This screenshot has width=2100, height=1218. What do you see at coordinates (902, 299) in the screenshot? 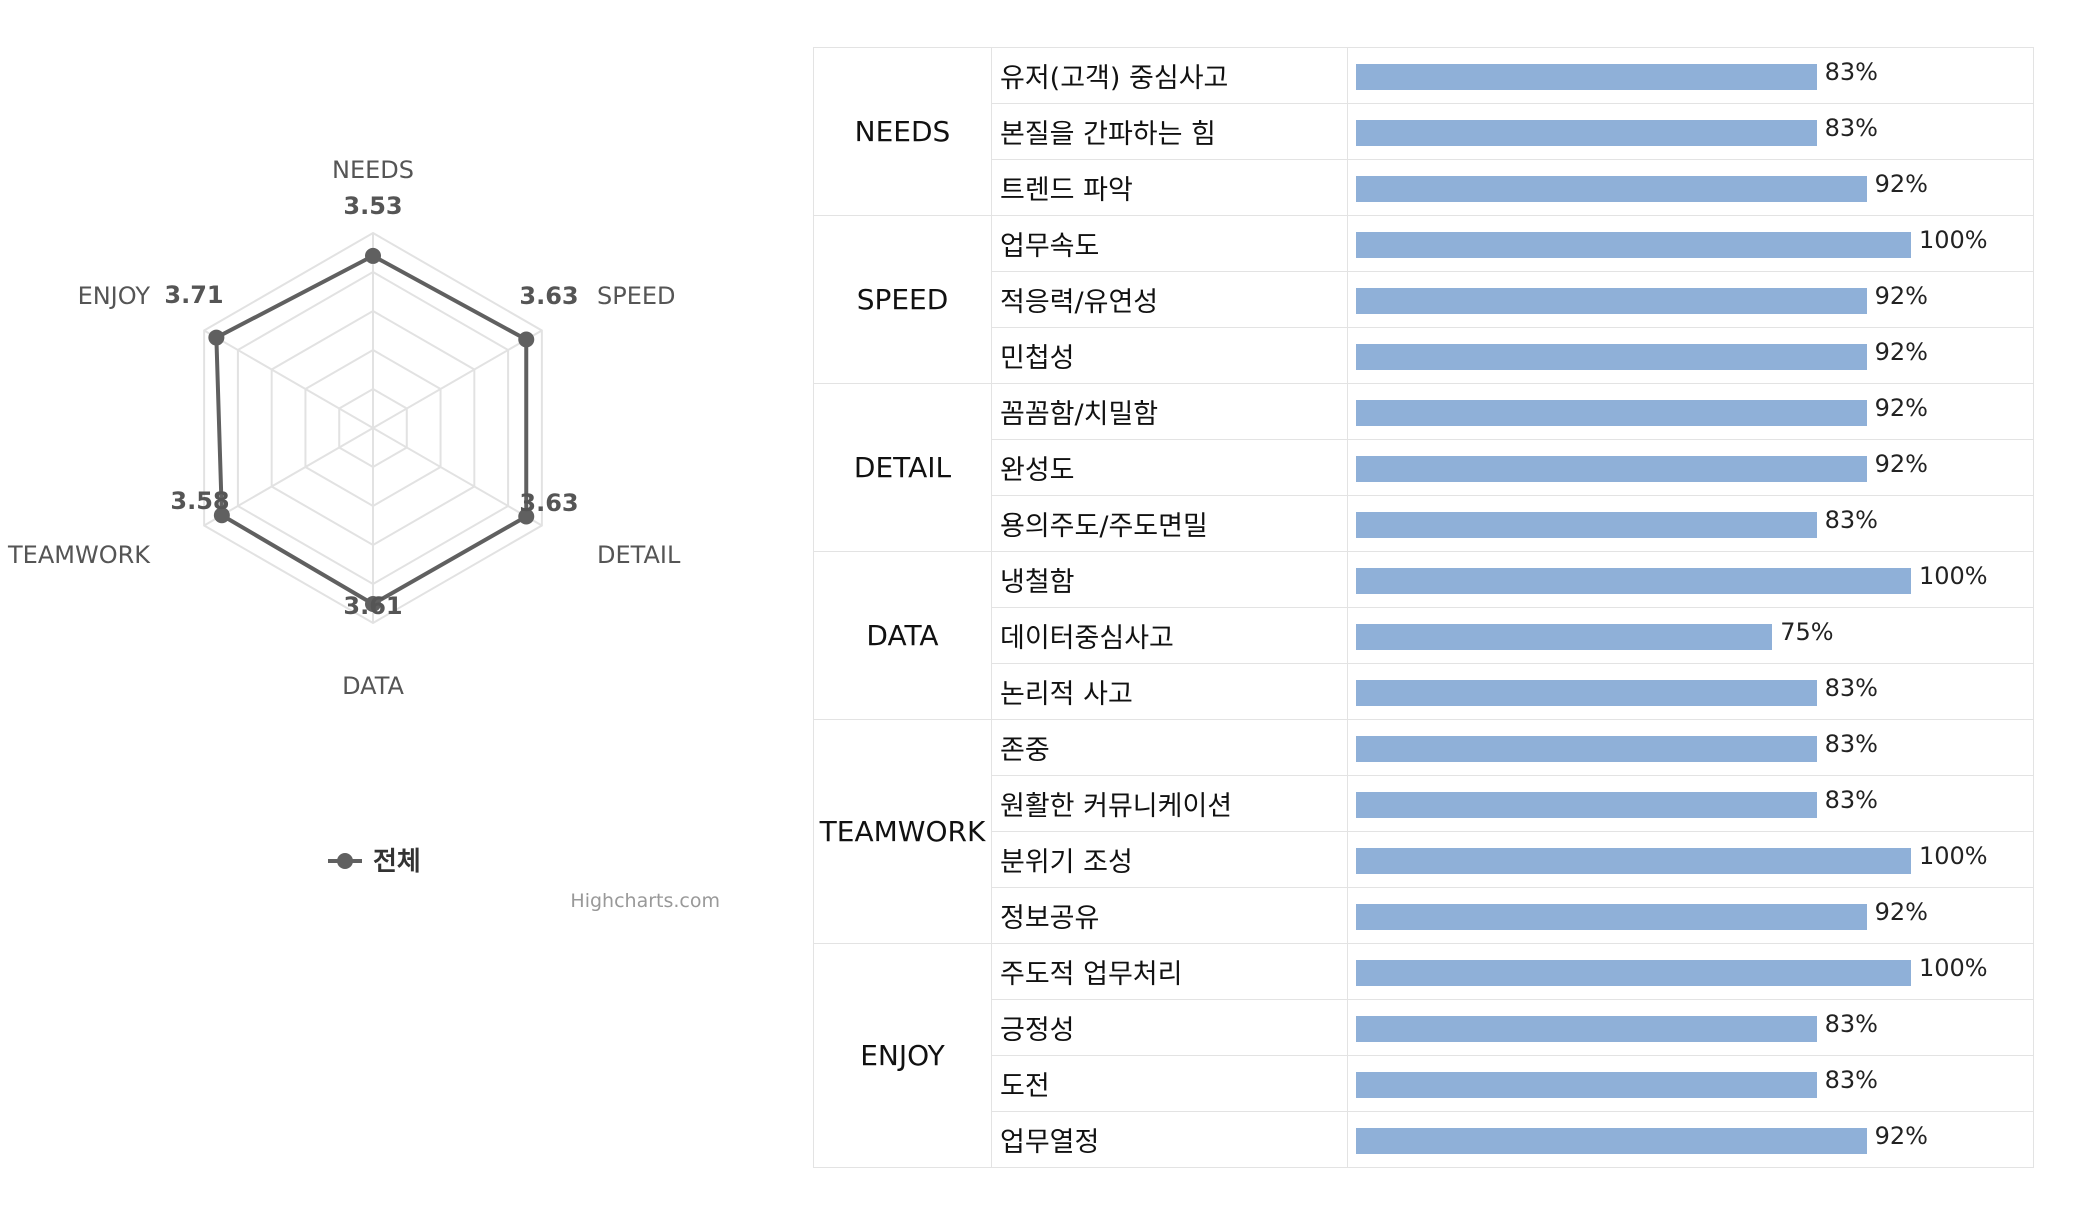
I see `category-cell: SPEED` at bounding box center [902, 299].